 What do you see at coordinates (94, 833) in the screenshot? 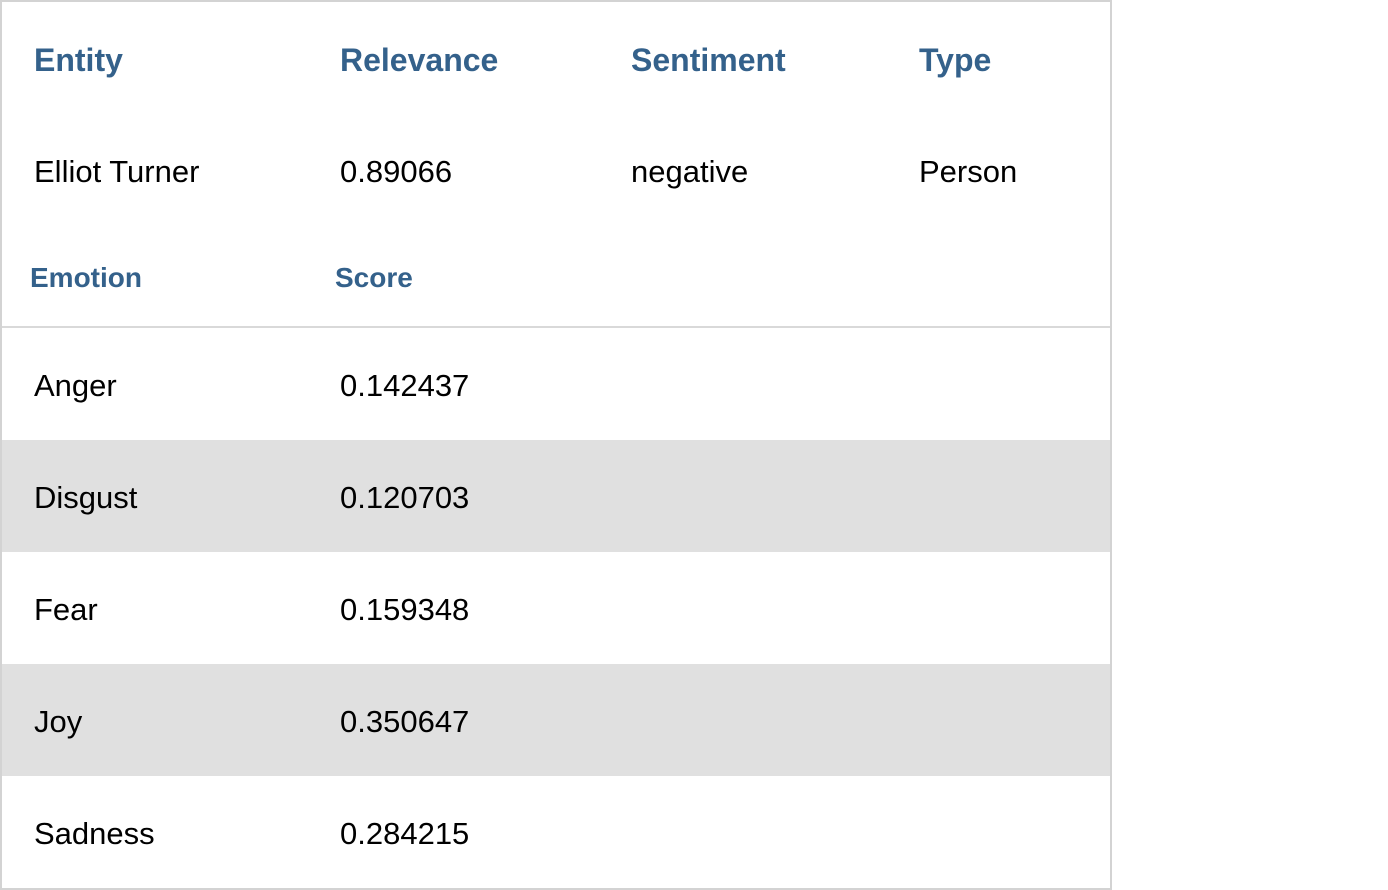
I see `emotion-name: Sadness` at bounding box center [94, 833].